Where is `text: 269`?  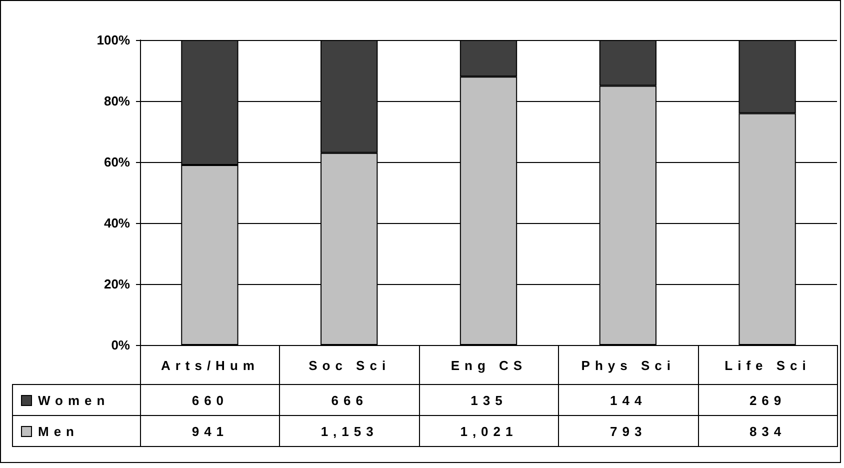 text: 269 is located at coordinates (768, 400).